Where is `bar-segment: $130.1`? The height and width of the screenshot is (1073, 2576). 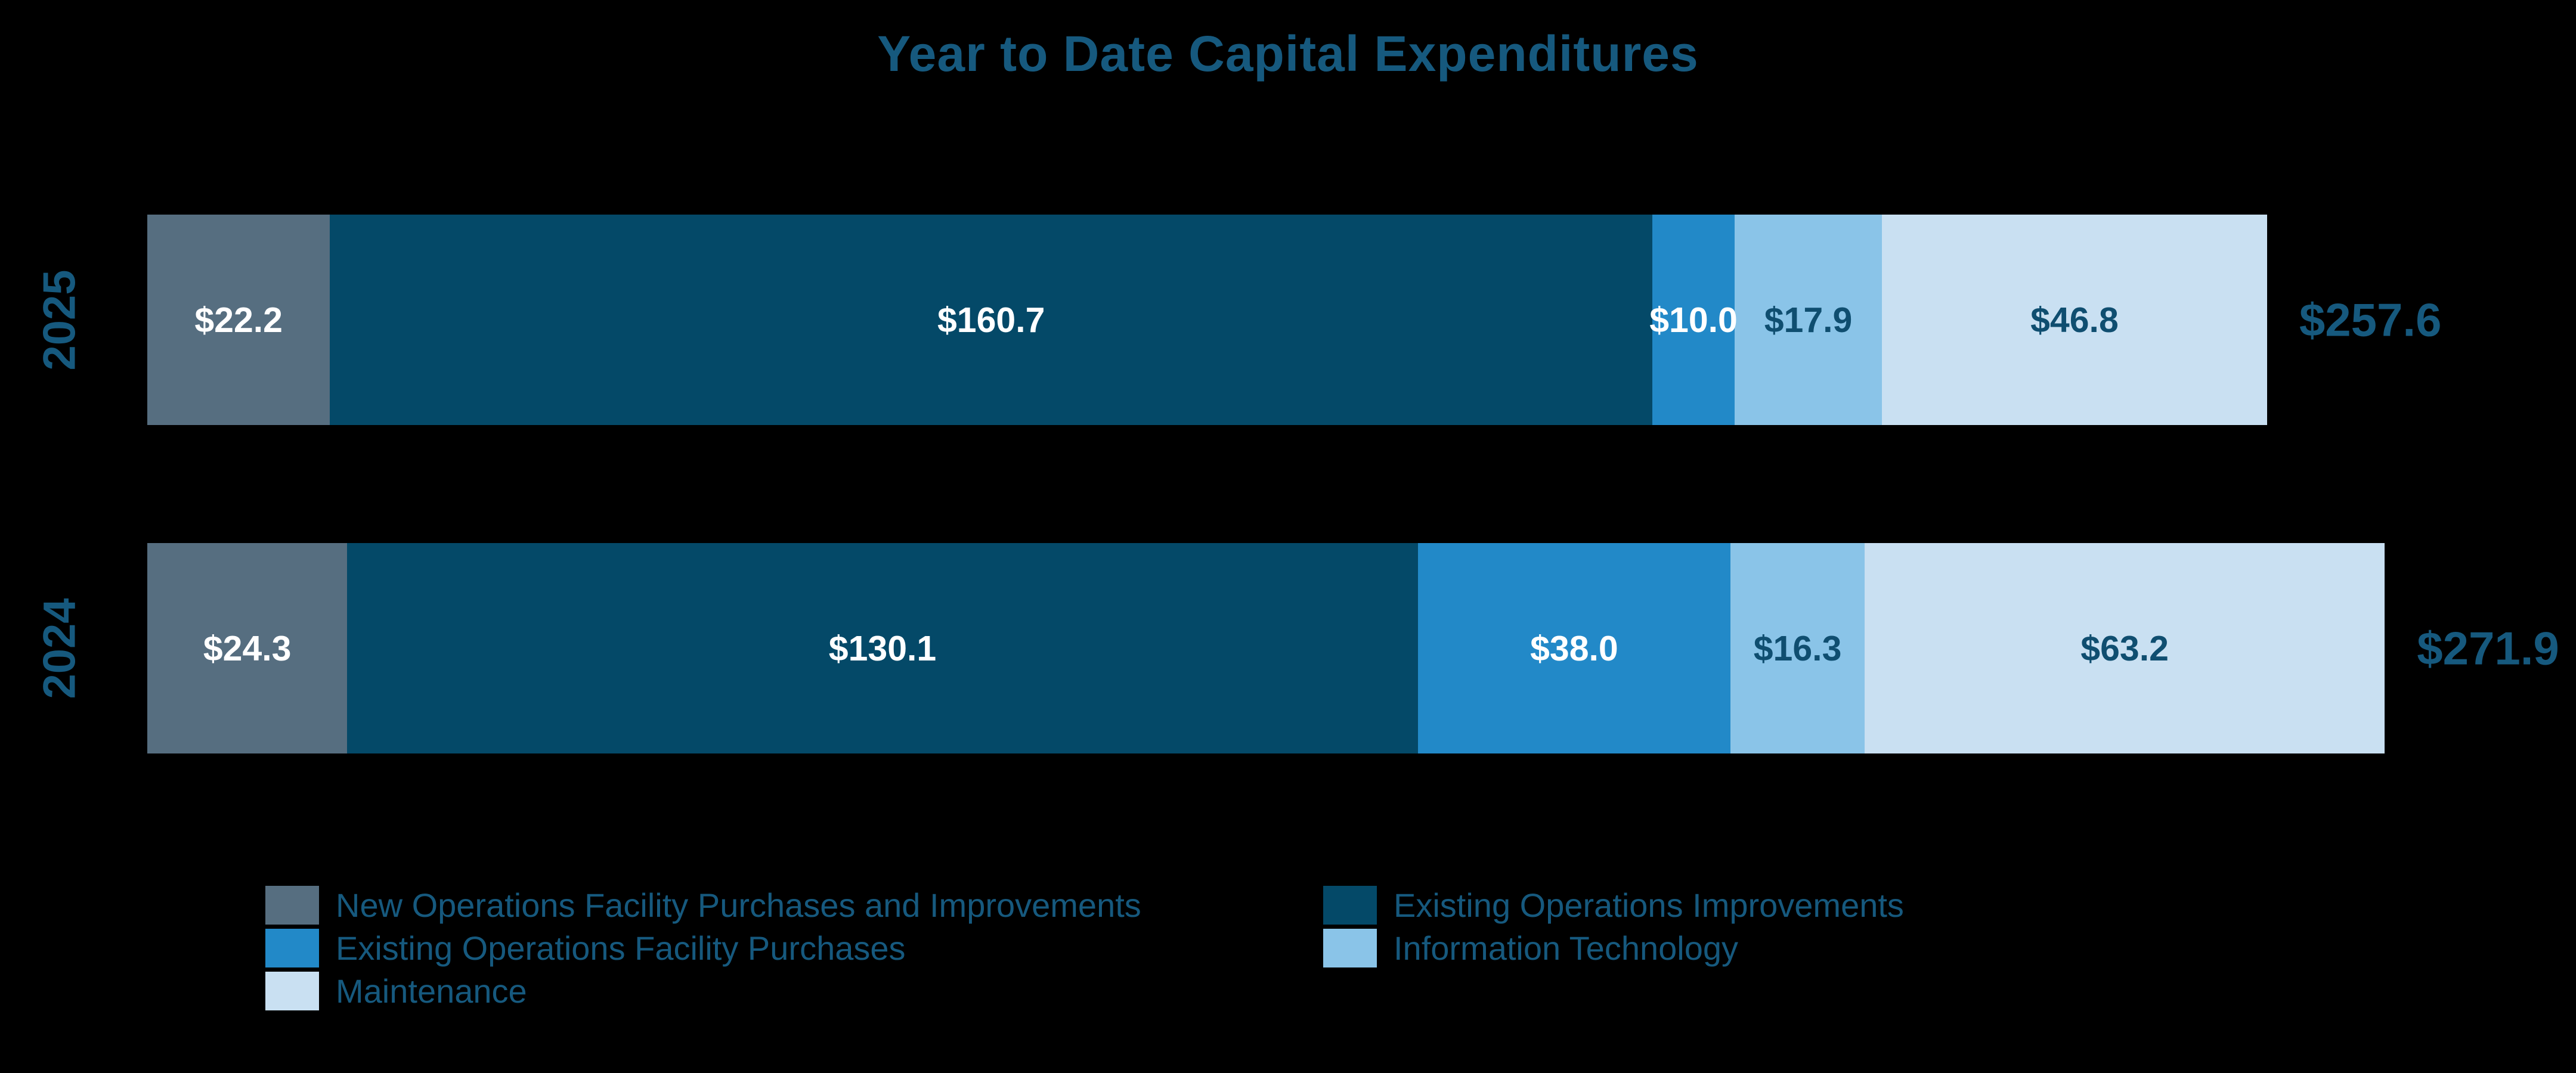
bar-segment: $130.1 is located at coordinates (882, 648).